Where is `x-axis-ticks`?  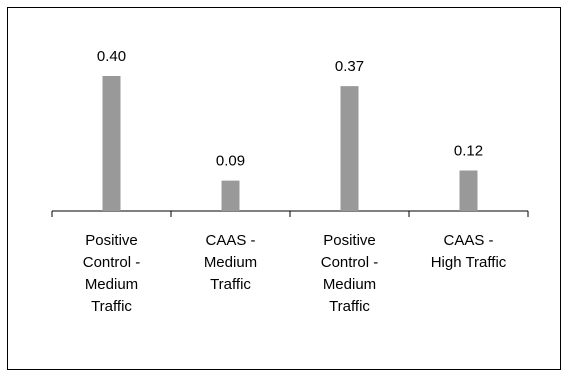
x-axis-ticks is located at coordinates (290, 214).